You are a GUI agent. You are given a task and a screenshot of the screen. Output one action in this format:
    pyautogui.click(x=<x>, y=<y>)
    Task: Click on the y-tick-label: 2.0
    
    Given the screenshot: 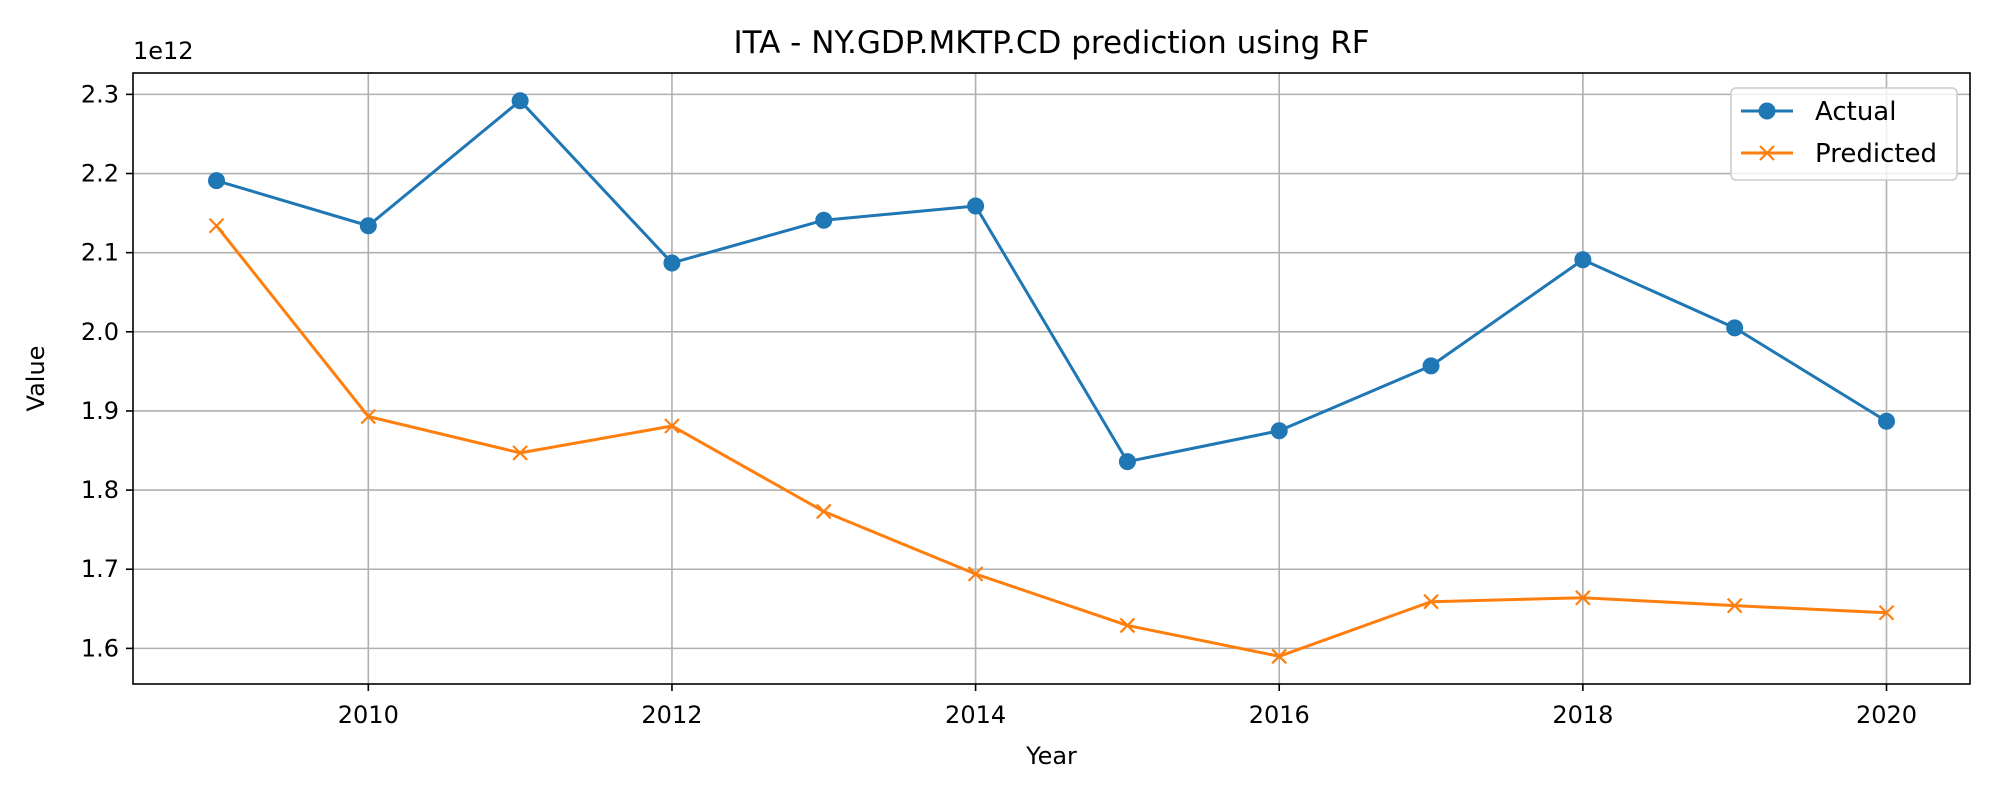 What is the action you would take?
    pyautogui.click(x=100, y=332)
    